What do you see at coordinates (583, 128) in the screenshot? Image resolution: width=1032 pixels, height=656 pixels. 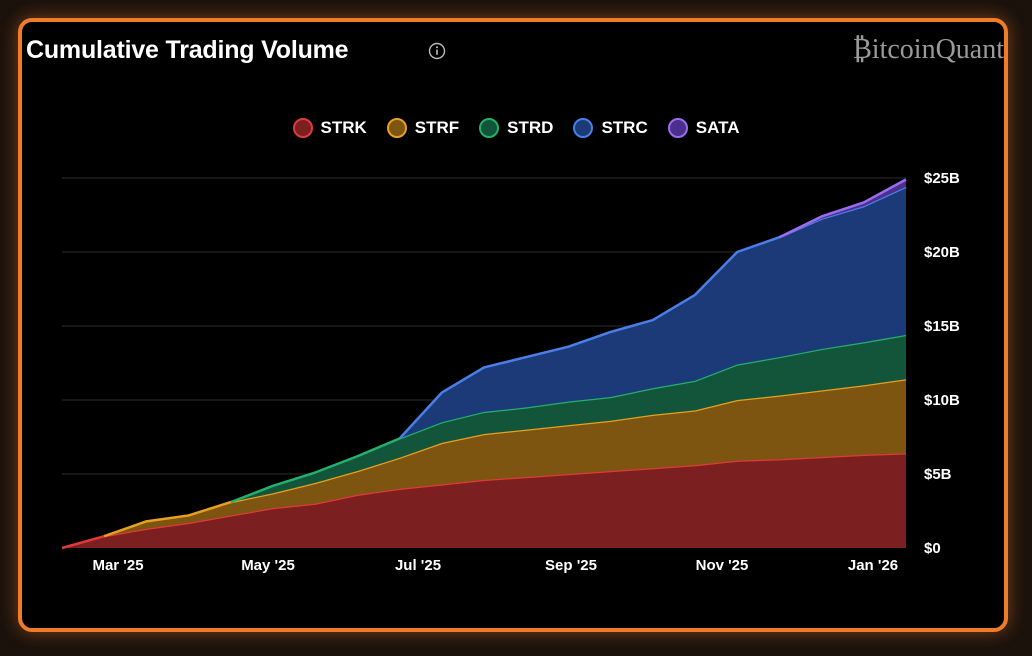 I see `legend-swatch-strc` at bounding box center [583, 128].